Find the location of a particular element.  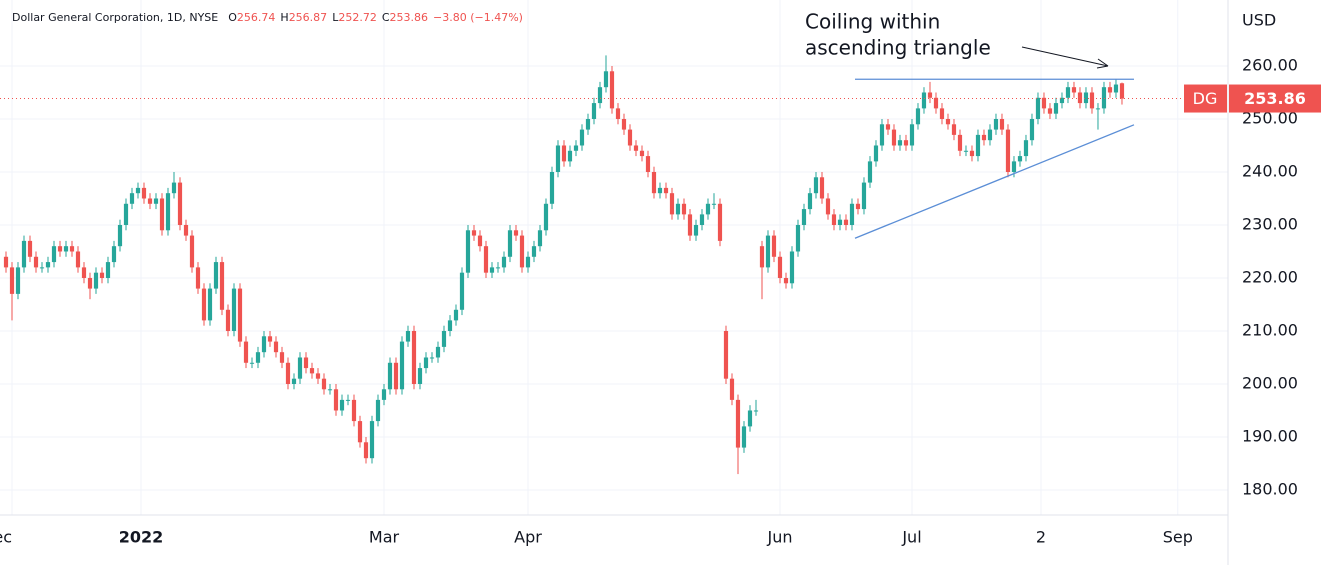

x-tick-label: 2 is located at coordinates (1041, 537).